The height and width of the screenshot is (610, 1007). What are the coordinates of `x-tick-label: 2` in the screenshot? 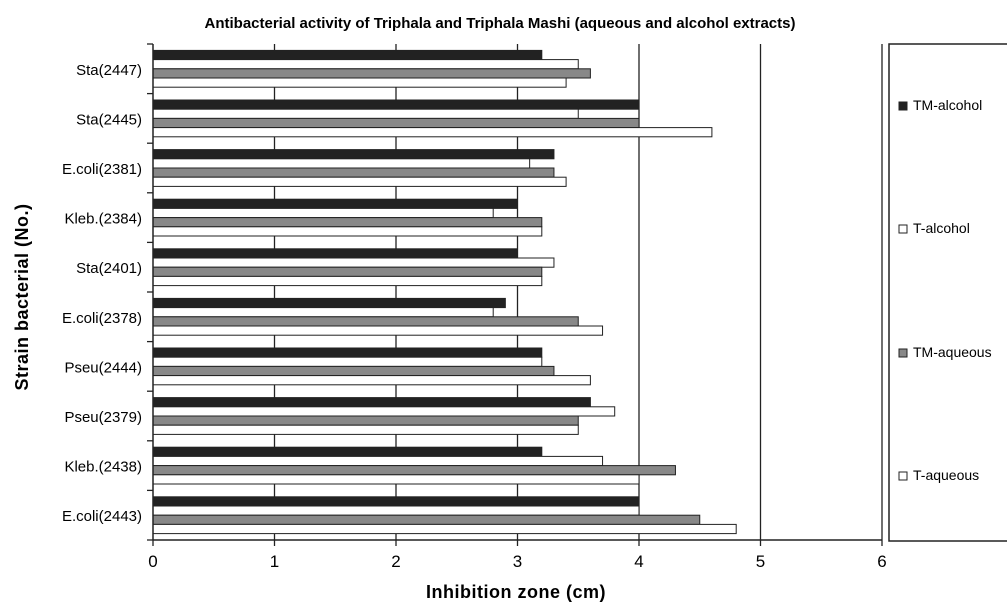 It's located at (395, 561).